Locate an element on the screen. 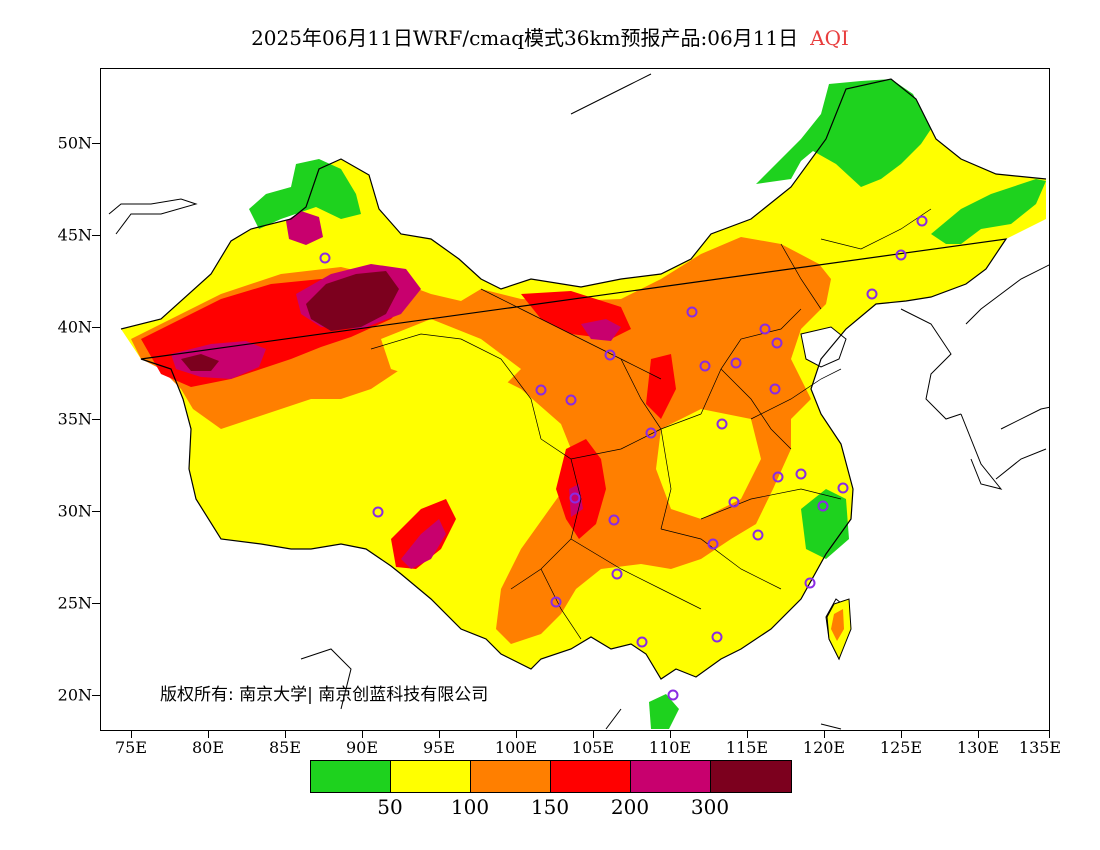 Image resolution: width=1100 pixels, height=850 pixels. lat-label-40n: 40N is located at coordinates (74, 327).